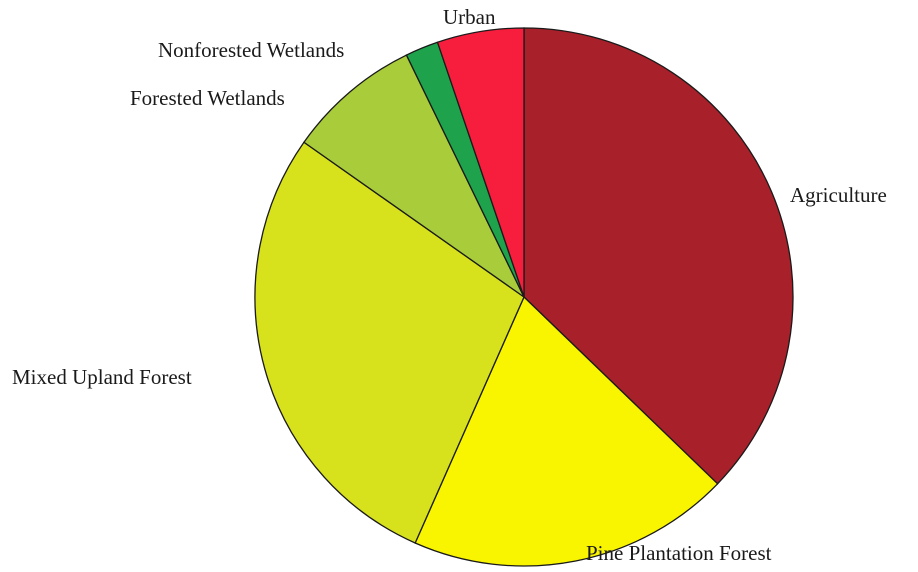 This screenshot has height=572, width=918. Describe the element at coordinates (679, 553) in the screenshot. I see `slice-label-pine-plantation-forest: Pine Plantation Forest` at that location.